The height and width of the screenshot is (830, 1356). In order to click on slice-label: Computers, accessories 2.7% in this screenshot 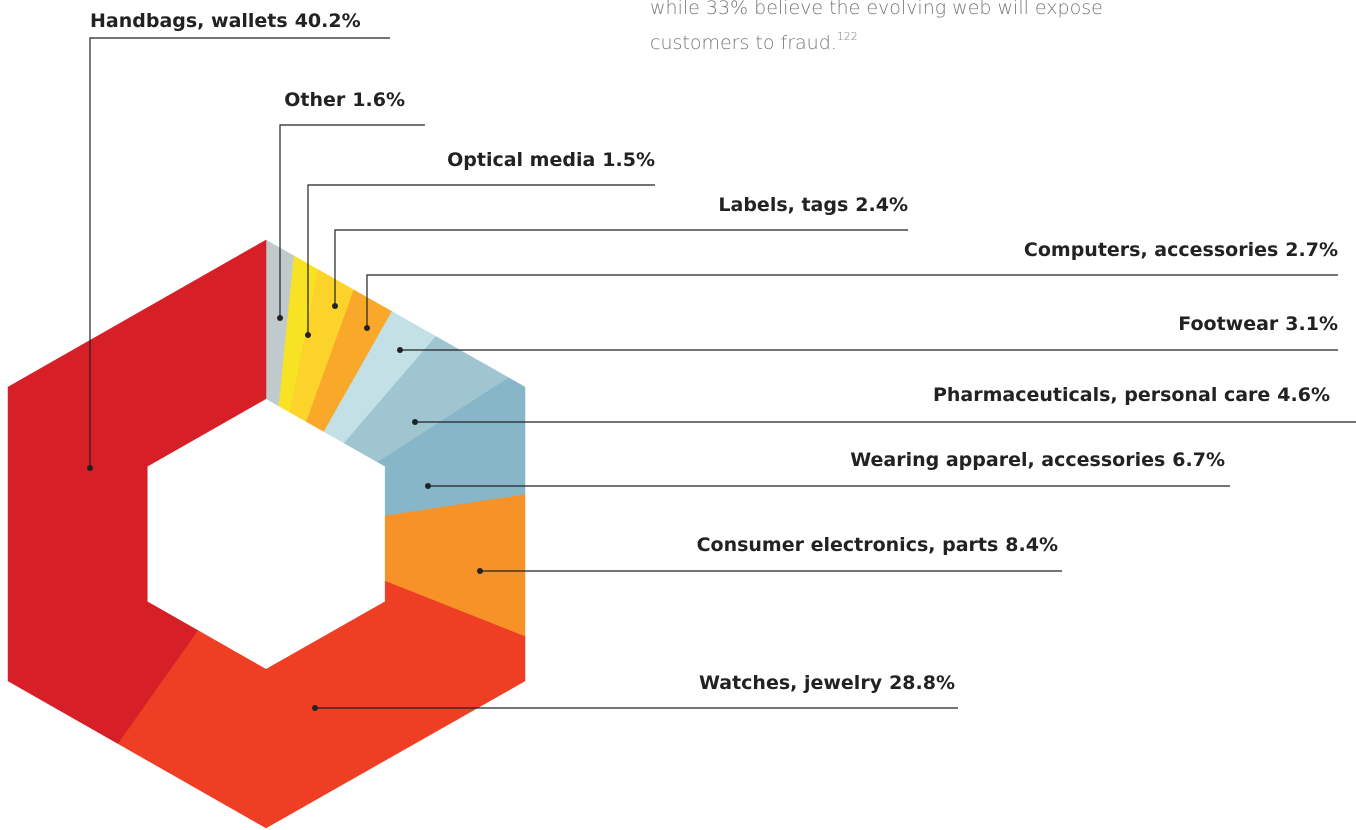, I will do `click(1181, 250)`.